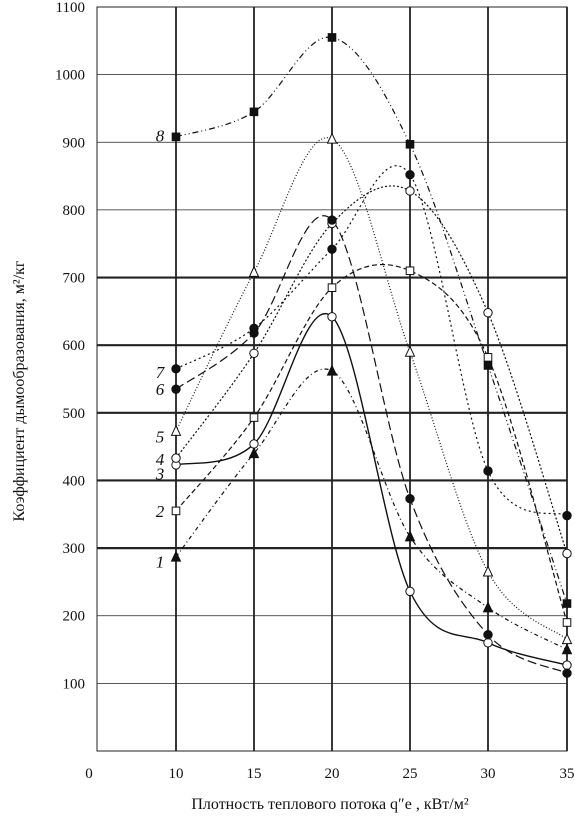  I want to click on y-tick-1100: 1100, so click(70, 8).